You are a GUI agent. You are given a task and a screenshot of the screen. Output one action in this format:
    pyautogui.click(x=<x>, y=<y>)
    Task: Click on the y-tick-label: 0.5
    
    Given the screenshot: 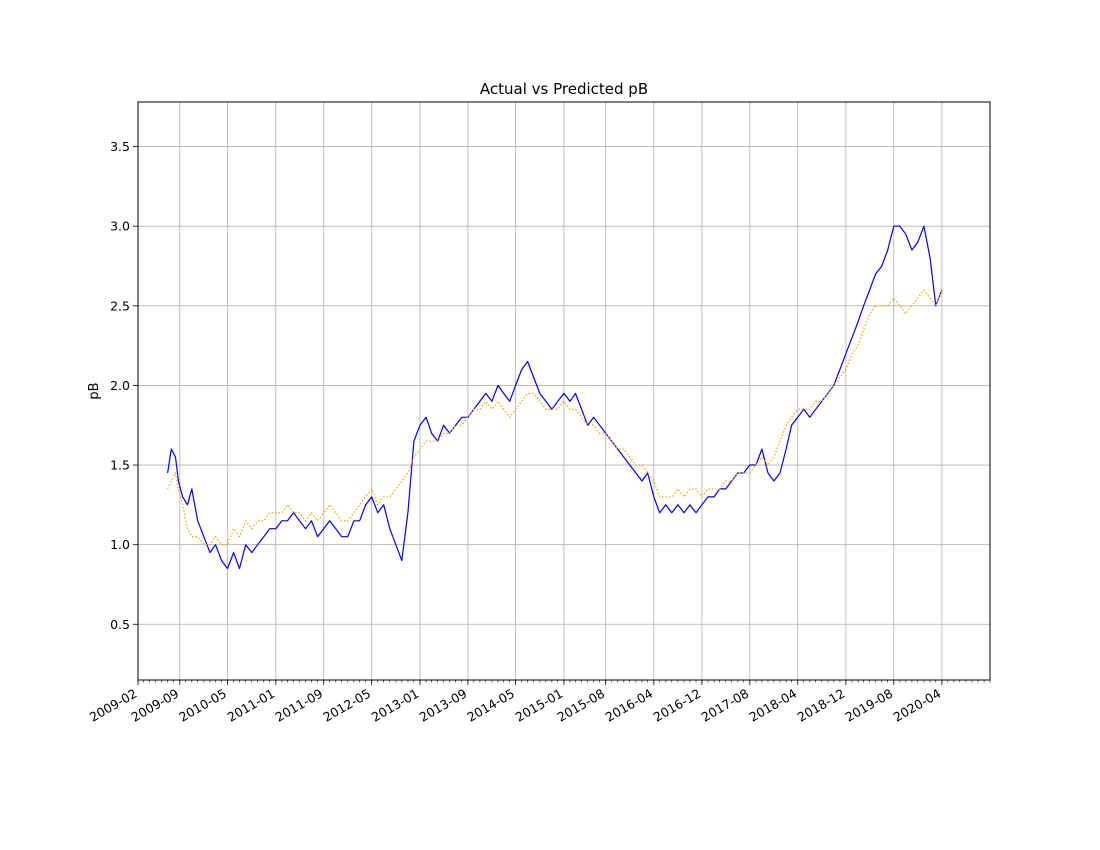 What is the action you would take?
    pyautogui.click(x=120, y=624)
    